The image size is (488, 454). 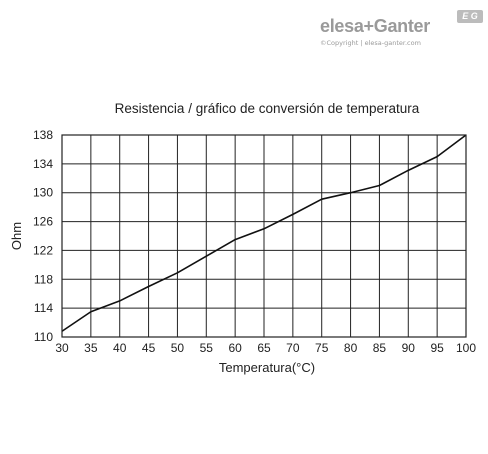 I want to click on y-tick-label: 130, so click(x=43, y=193).